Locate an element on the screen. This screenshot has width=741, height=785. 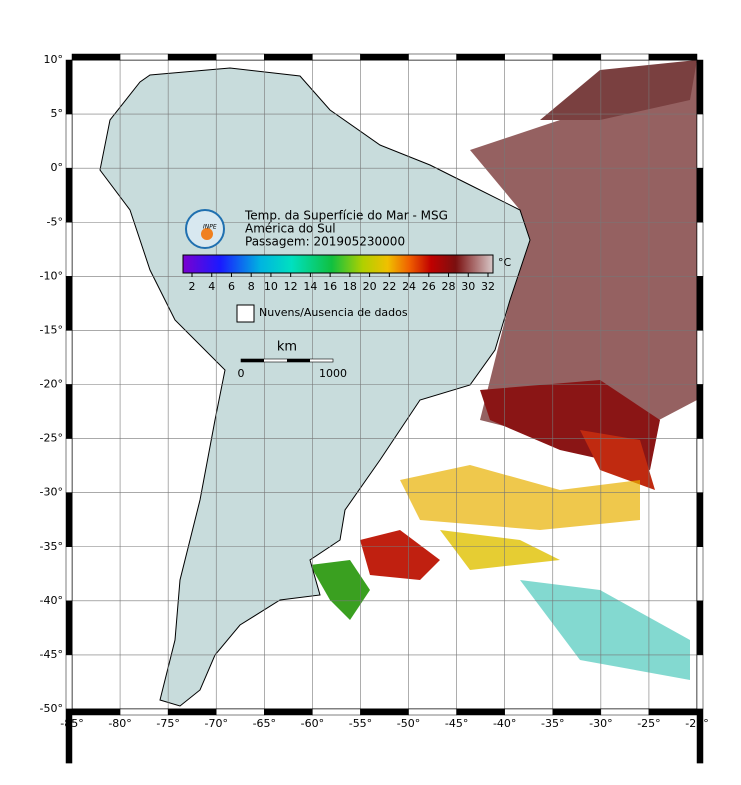
colorbar-tick-label: 18 is located at coordinates (350, 286).